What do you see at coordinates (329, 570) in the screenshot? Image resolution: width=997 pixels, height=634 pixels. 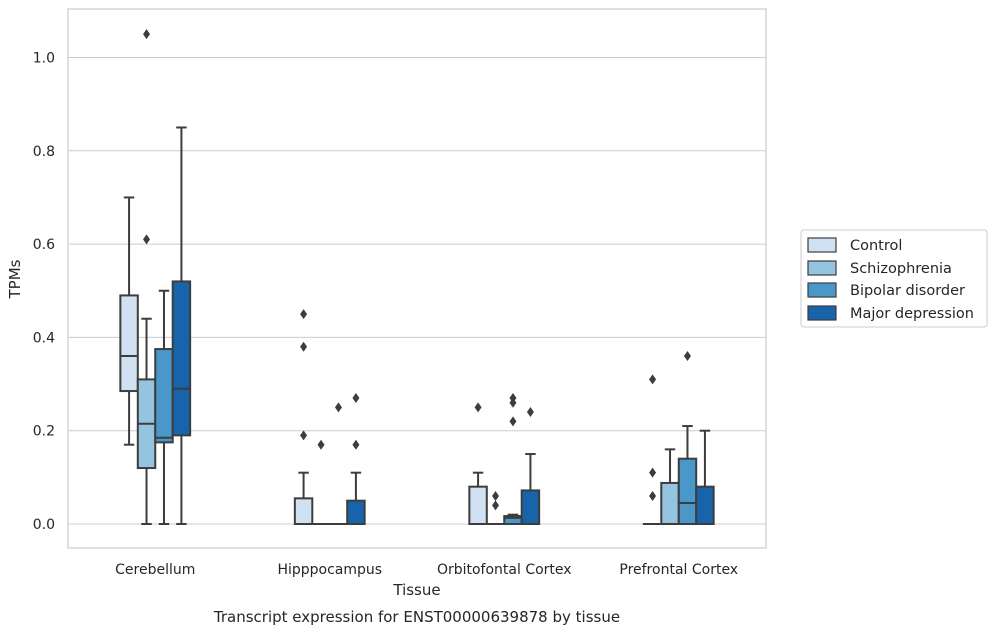 I see `x-tick-label: Hipppocampus` at bounding box center [329, 570].